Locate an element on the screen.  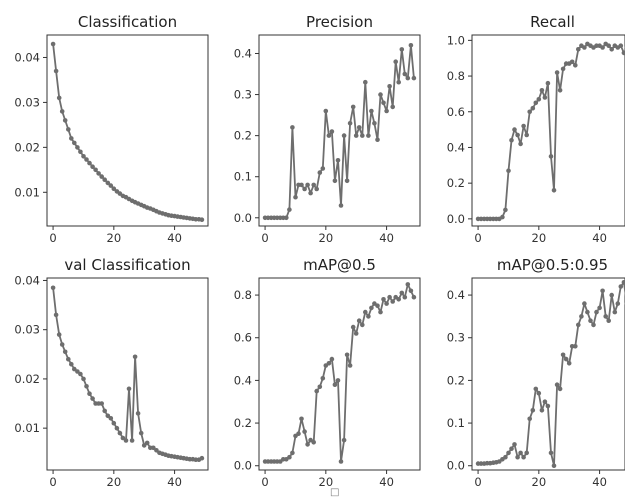
chart-title: Precision is located at coordinates (339, 22).